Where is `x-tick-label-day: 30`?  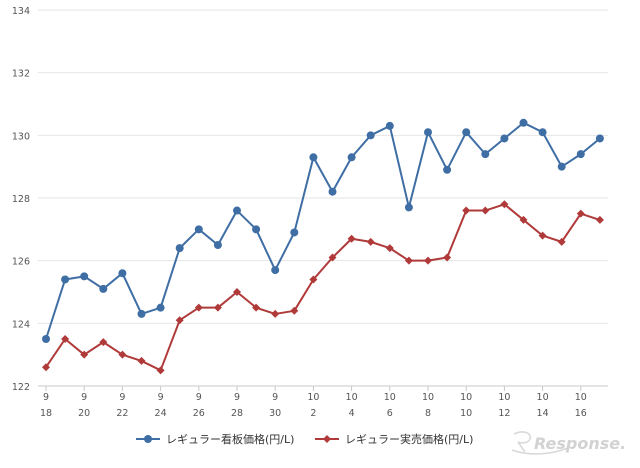 x-tick-label-day: 30 is located at coordinates (275, 413).